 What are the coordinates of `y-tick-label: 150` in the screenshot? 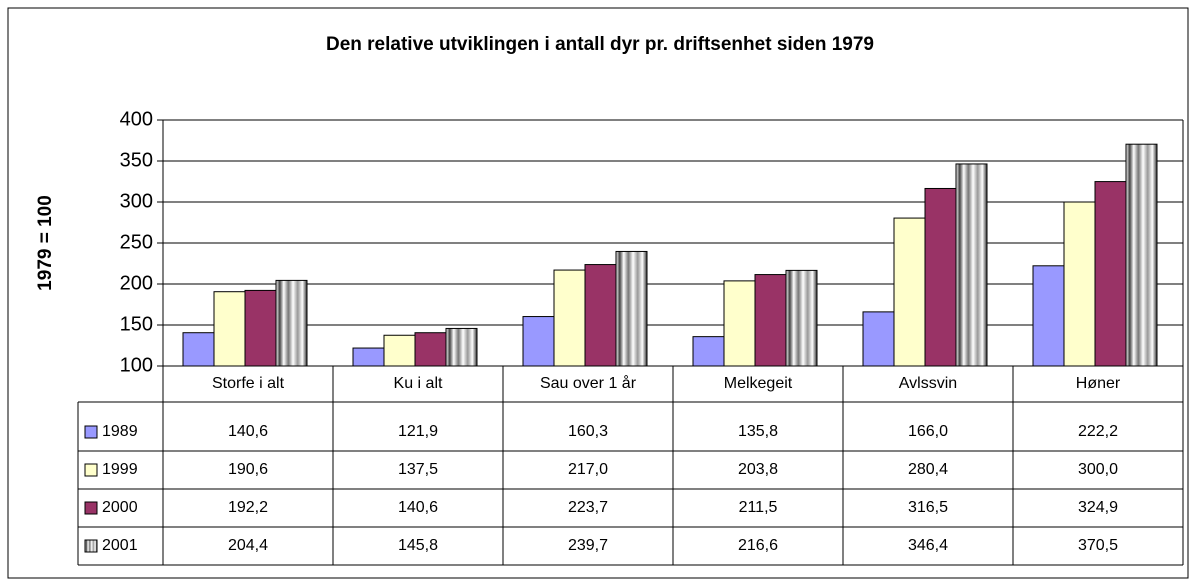 It's located at (136, 324).